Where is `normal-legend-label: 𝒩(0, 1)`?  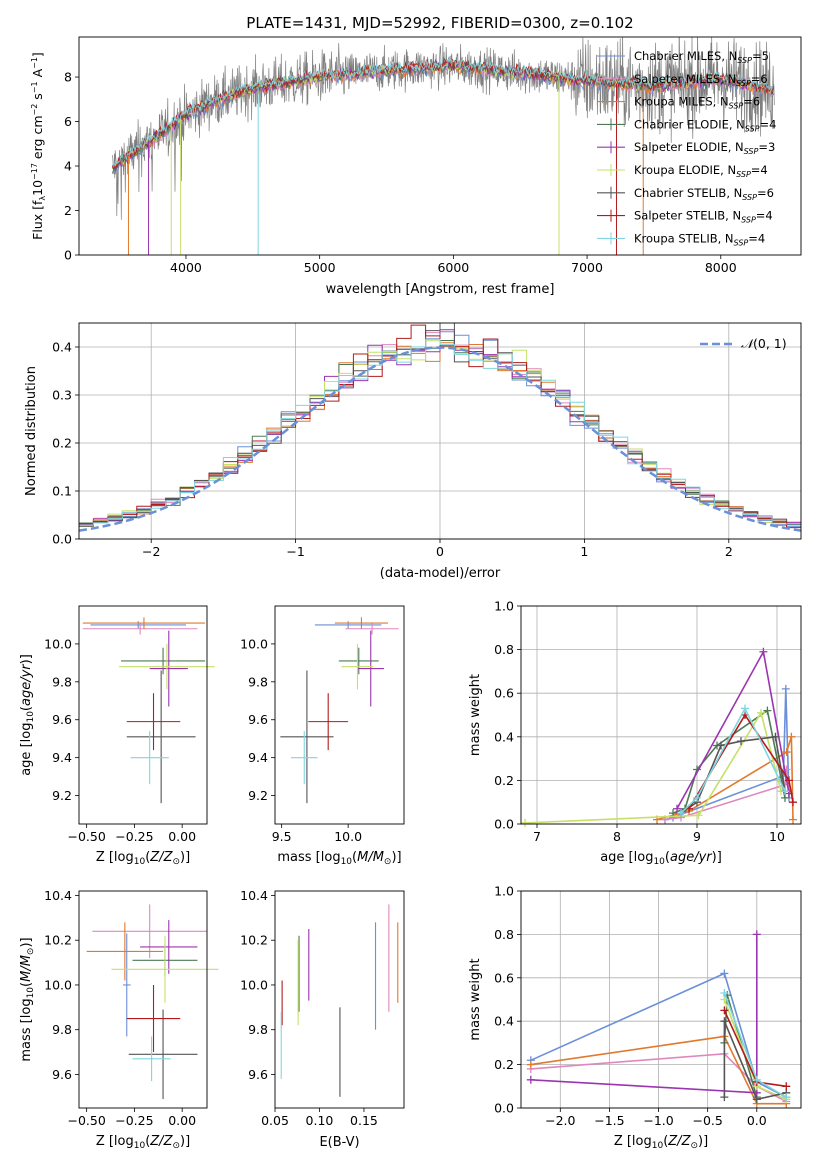
normal-legend-label: 𝒩(0, 1) is located at coordinates (764, 343).